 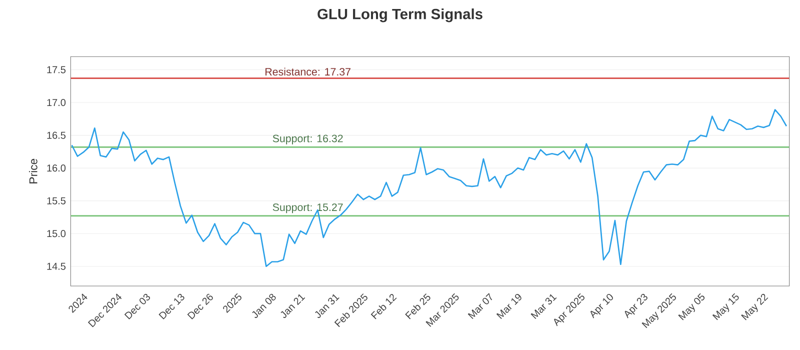 I want to click on y-tick-label: 14.5, so click(x=56, y=266).